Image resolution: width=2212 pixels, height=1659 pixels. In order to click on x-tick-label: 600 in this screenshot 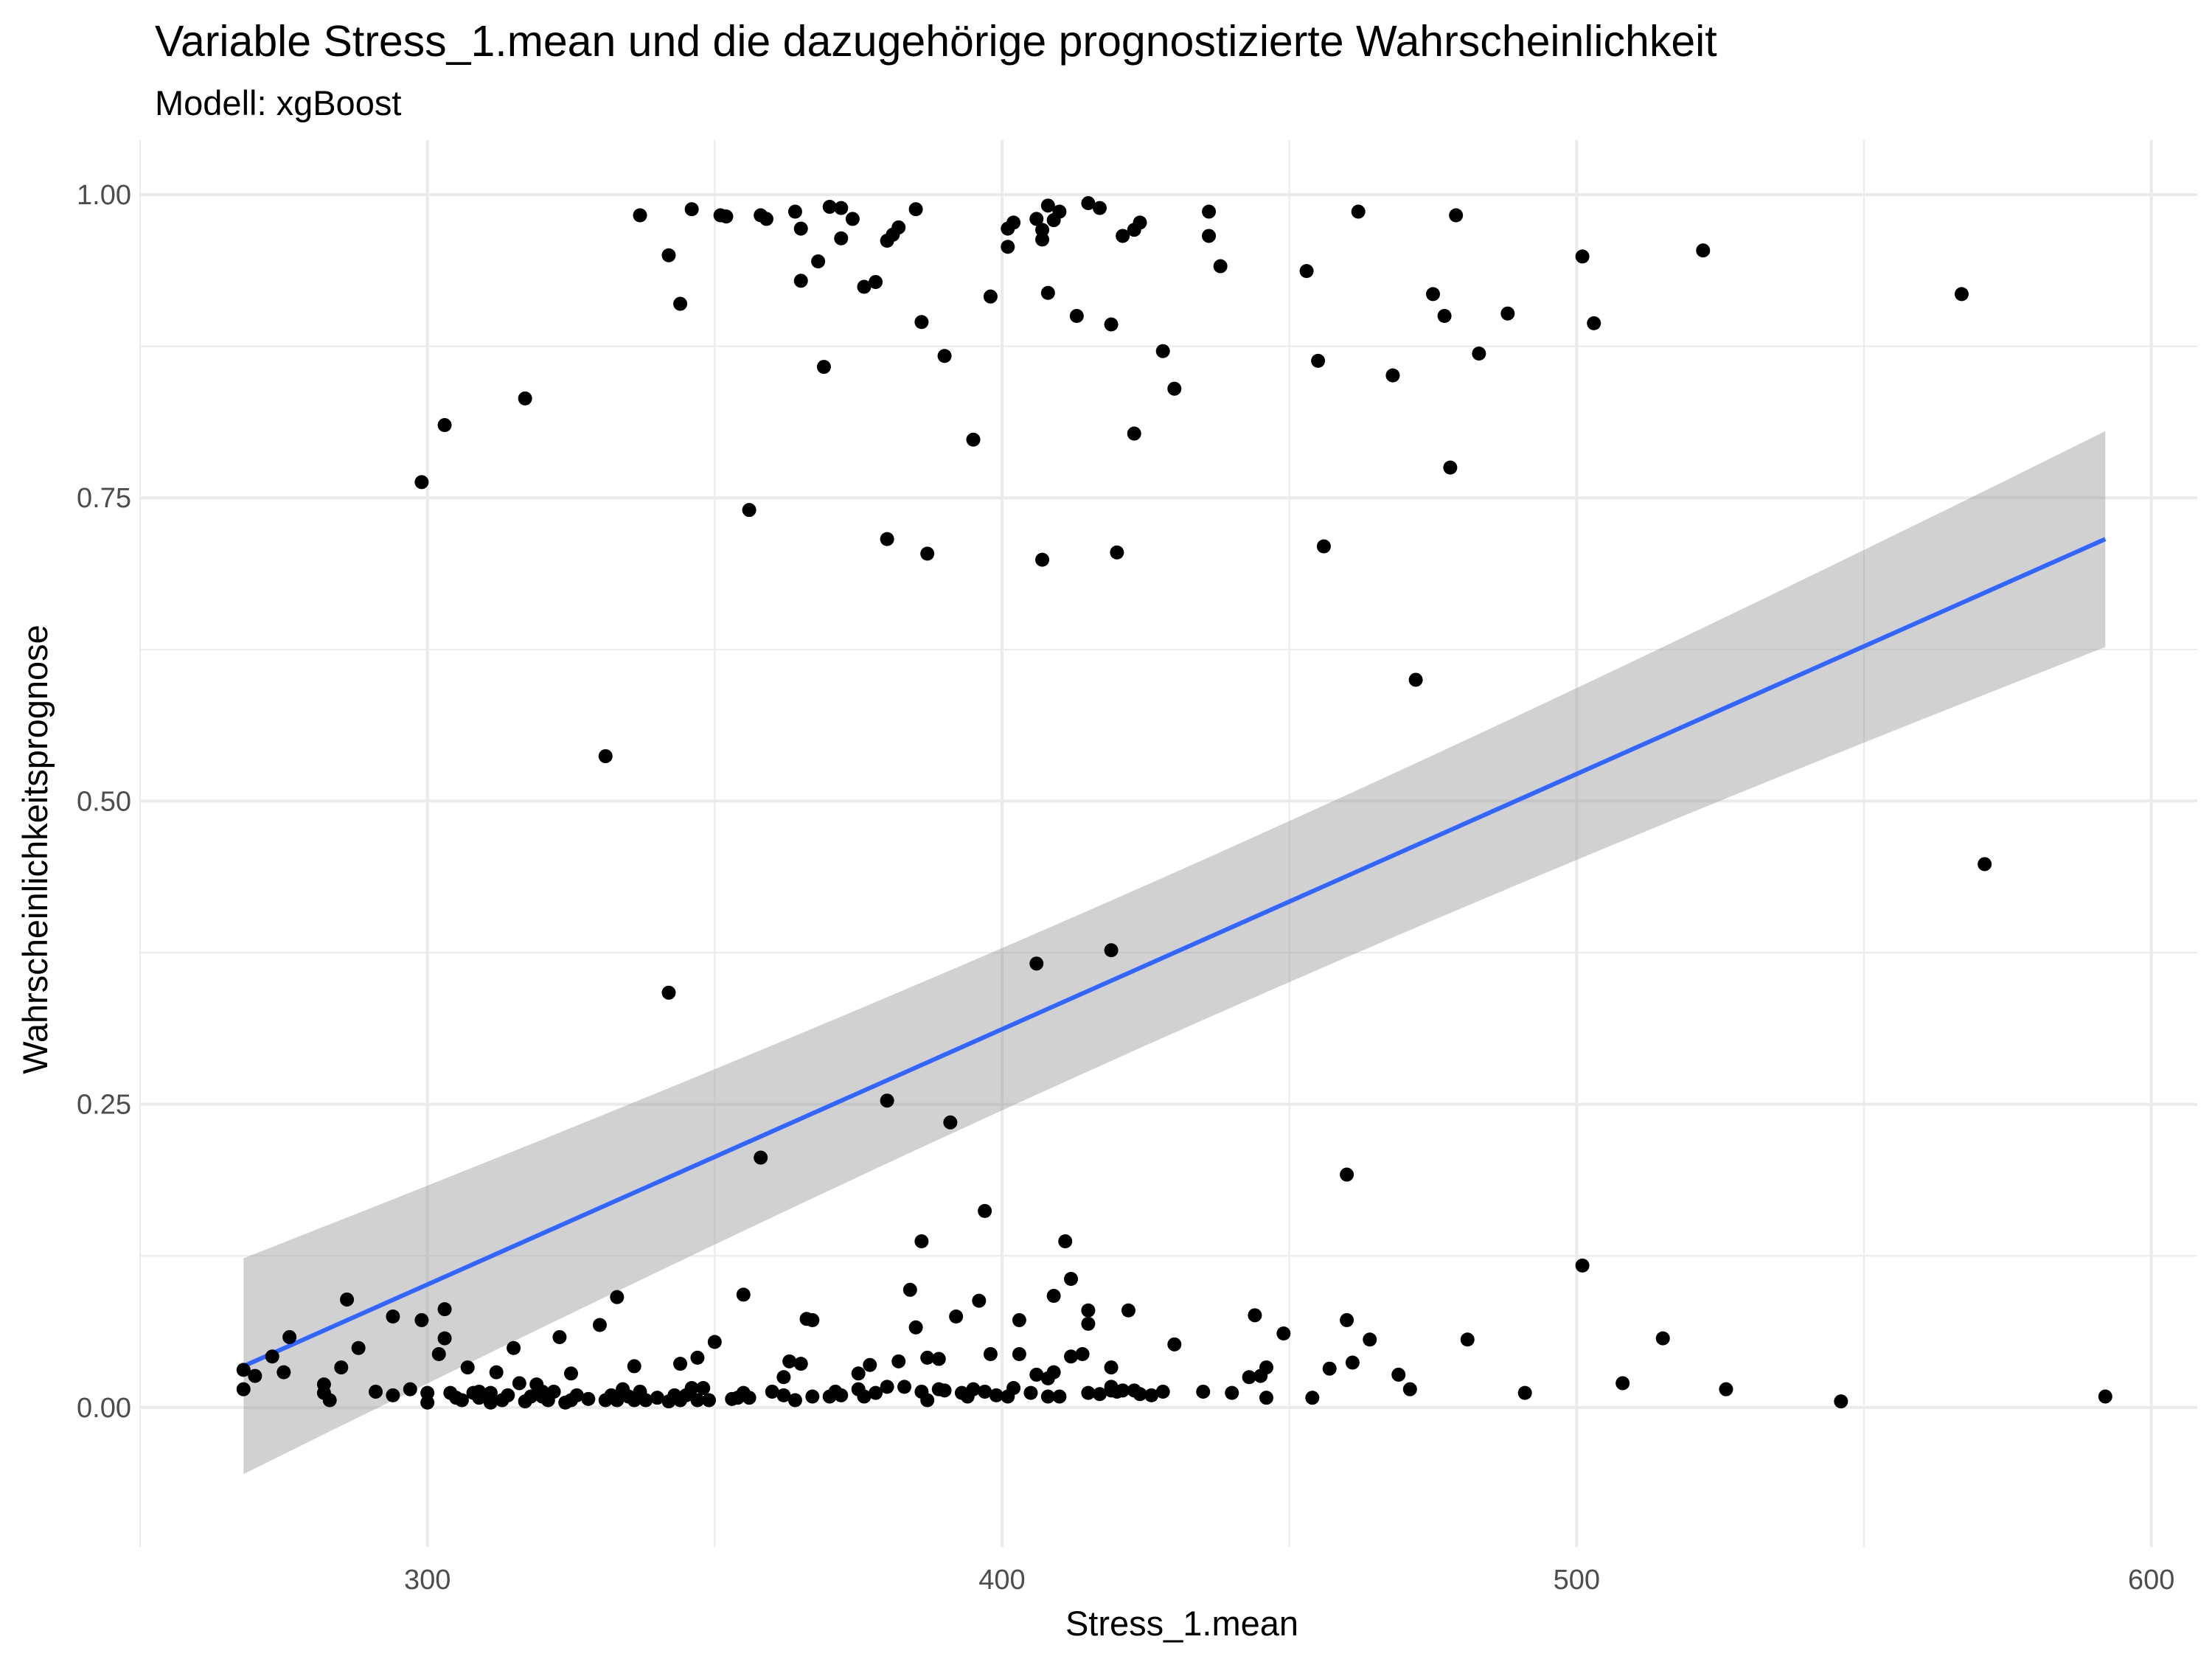, I will do `click(2151, 1580)`.